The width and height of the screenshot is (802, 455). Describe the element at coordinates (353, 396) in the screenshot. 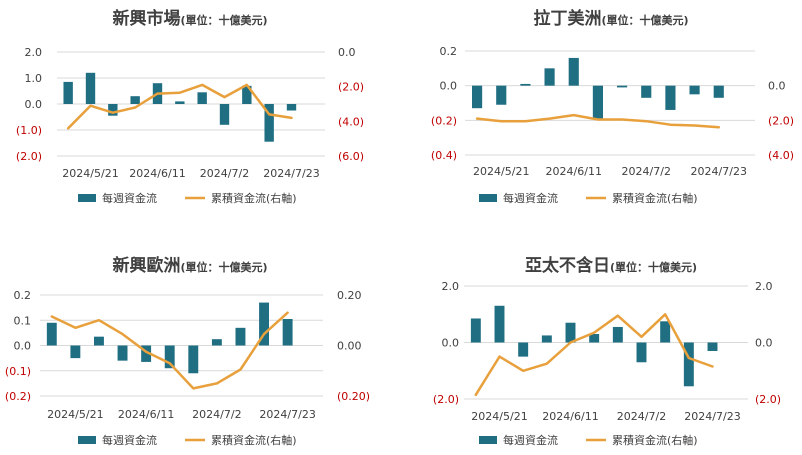

I see `y-right-tick-label: (0.20)` at that location.